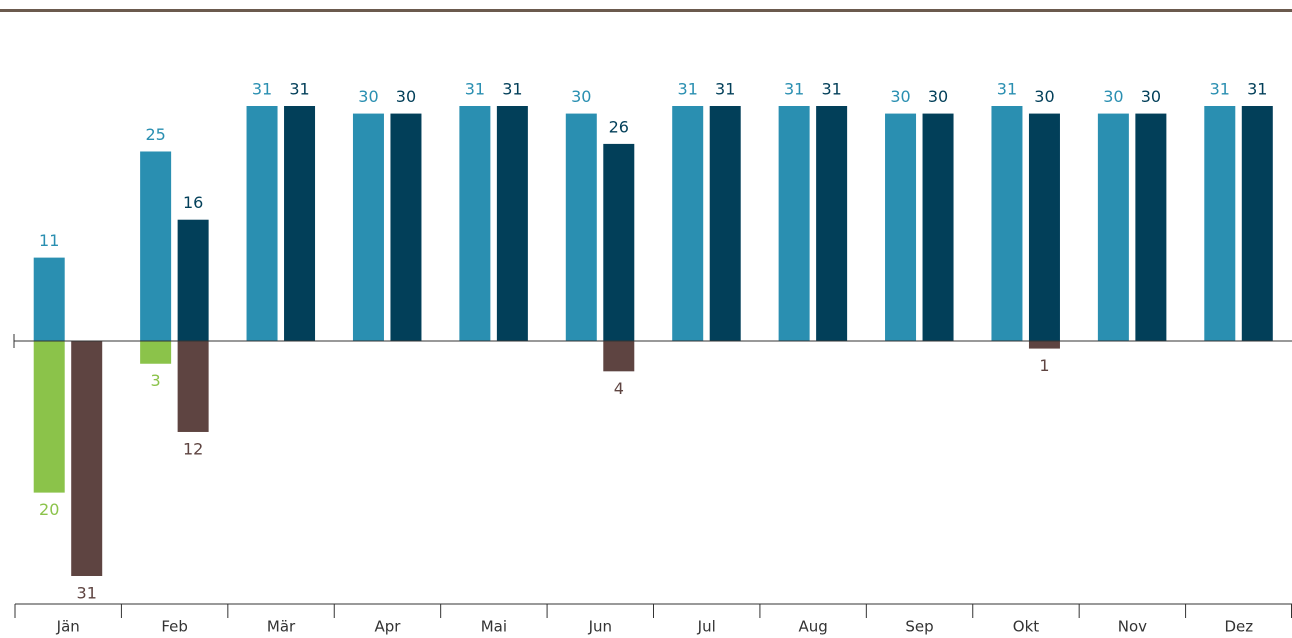 This screenshot has height=638, width=1292. What do you see at coordinates (1026, 627) in the screenshot?
I see `x-tick-label: Okt` at bounding box center [1026, 627].